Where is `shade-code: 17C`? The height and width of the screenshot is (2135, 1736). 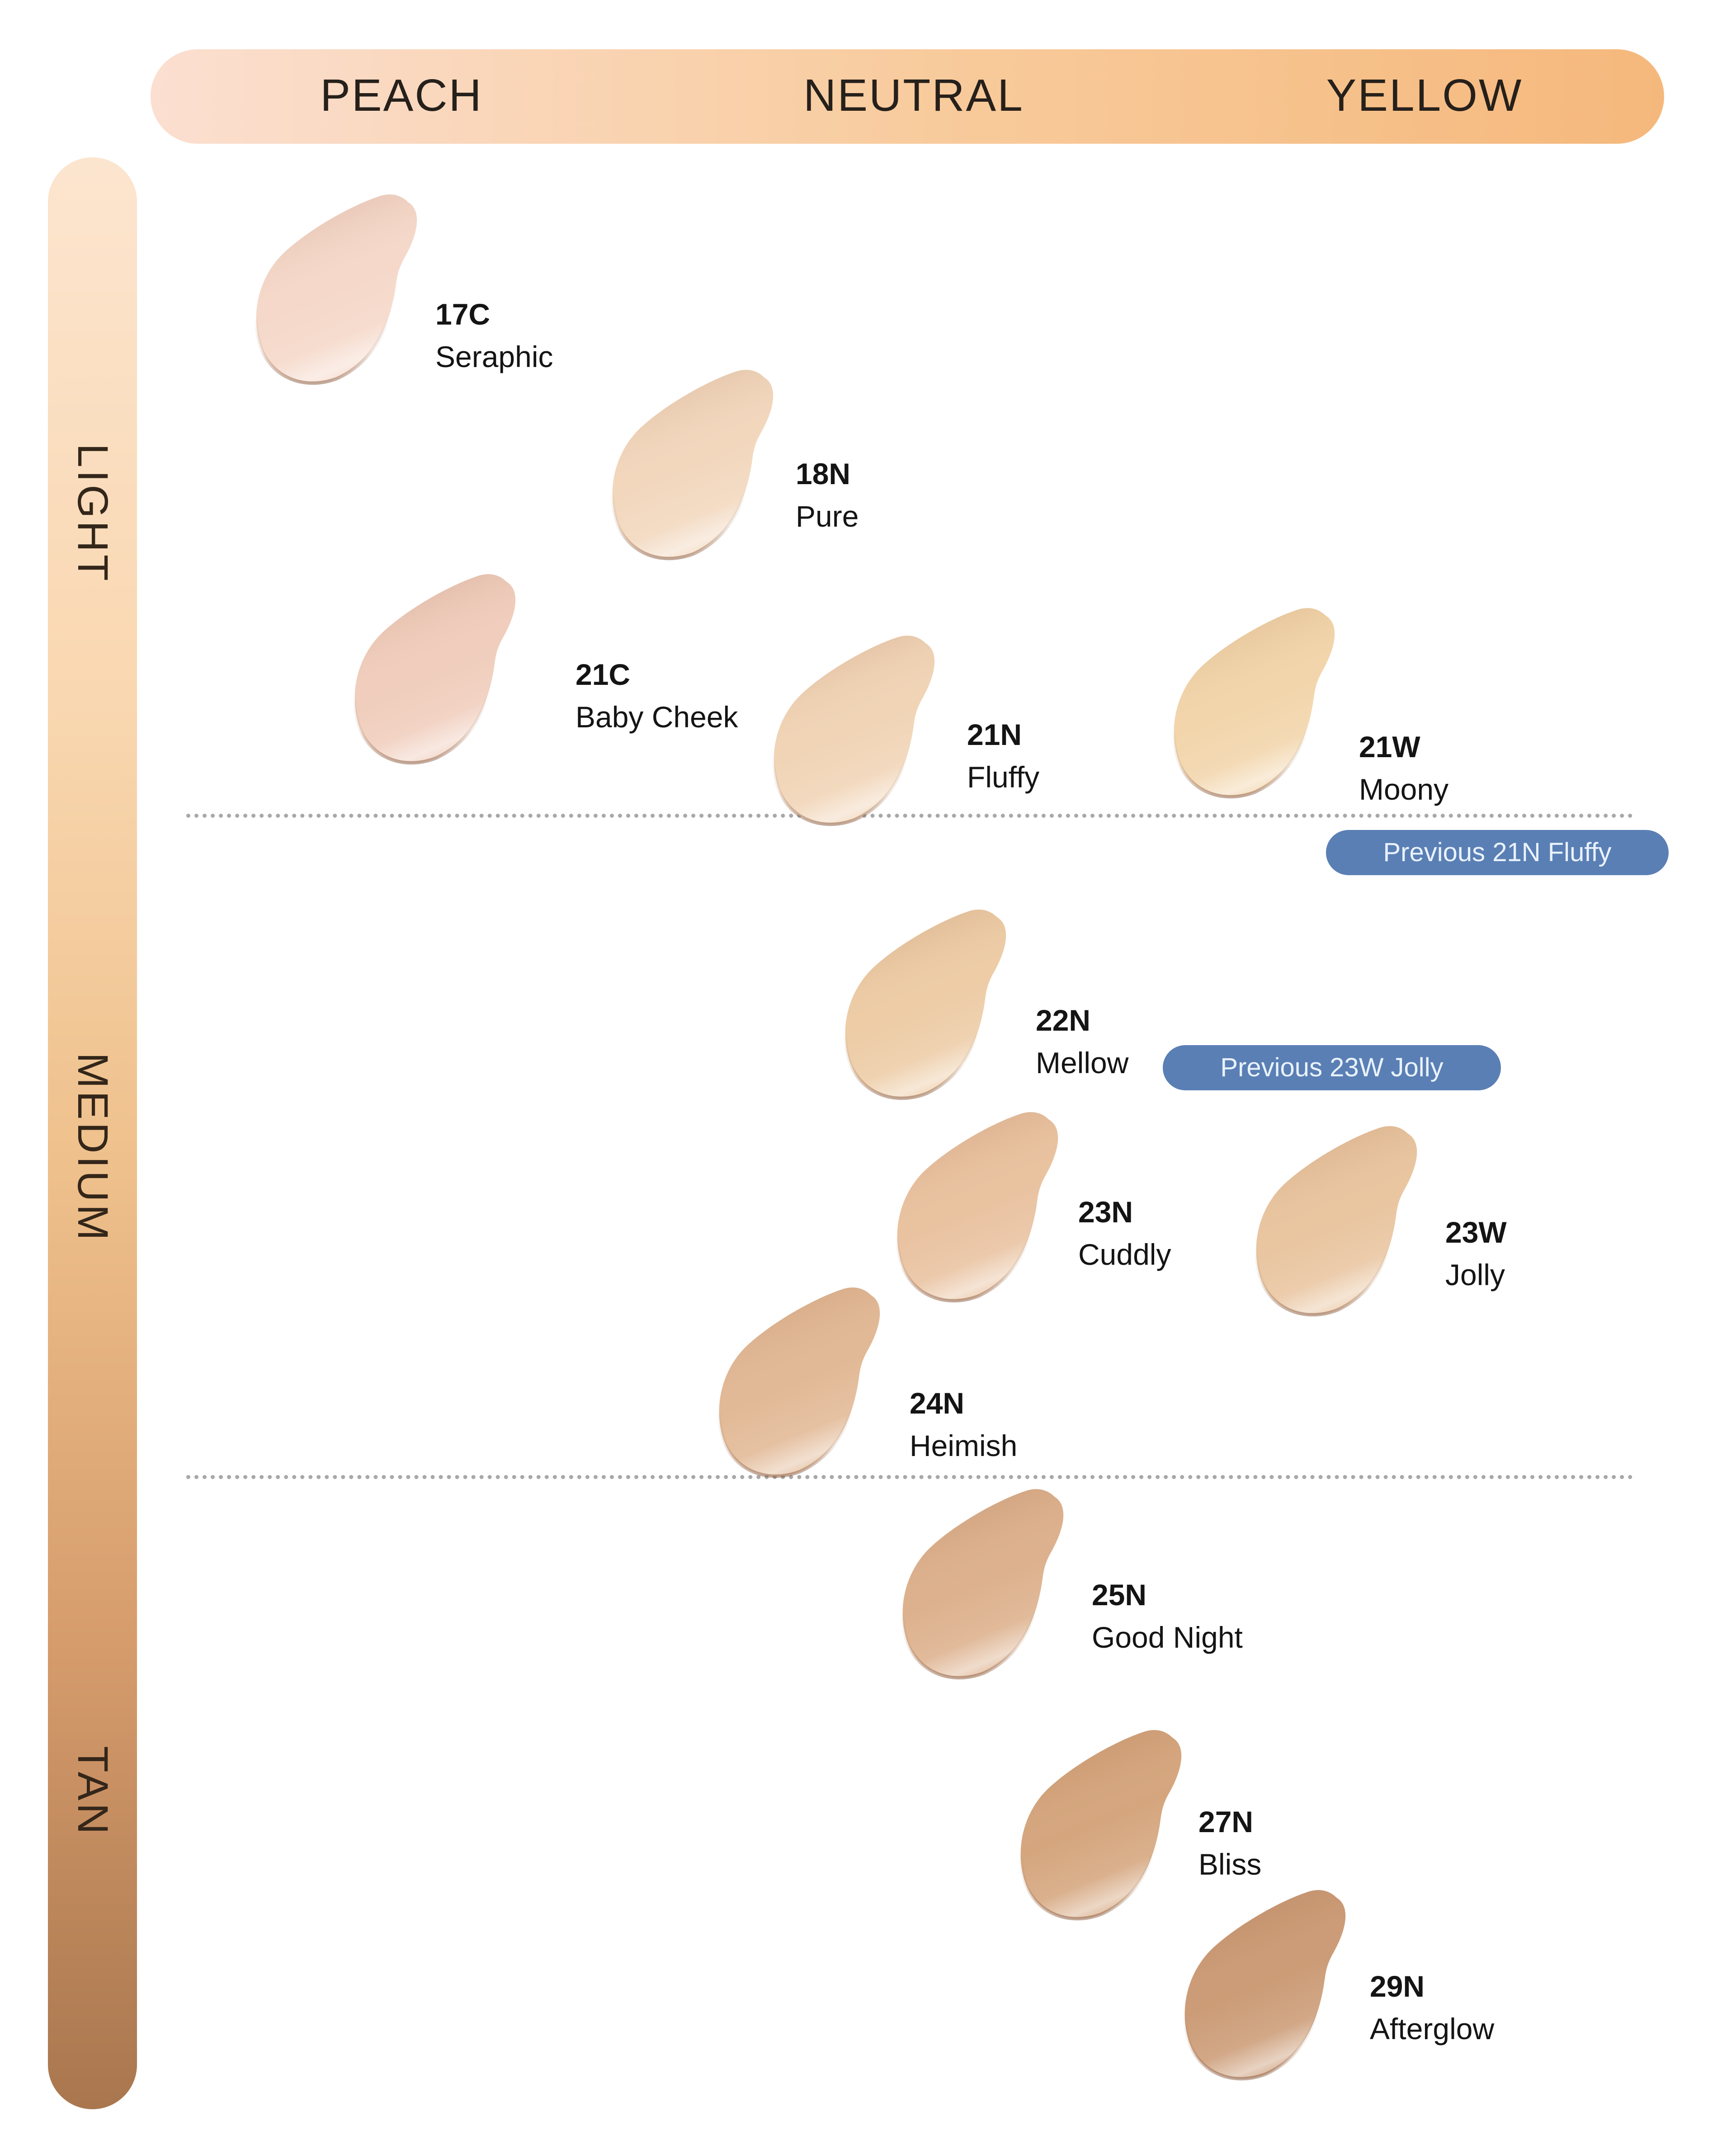
shade-code: 17C is located at coordinates (463, 314).